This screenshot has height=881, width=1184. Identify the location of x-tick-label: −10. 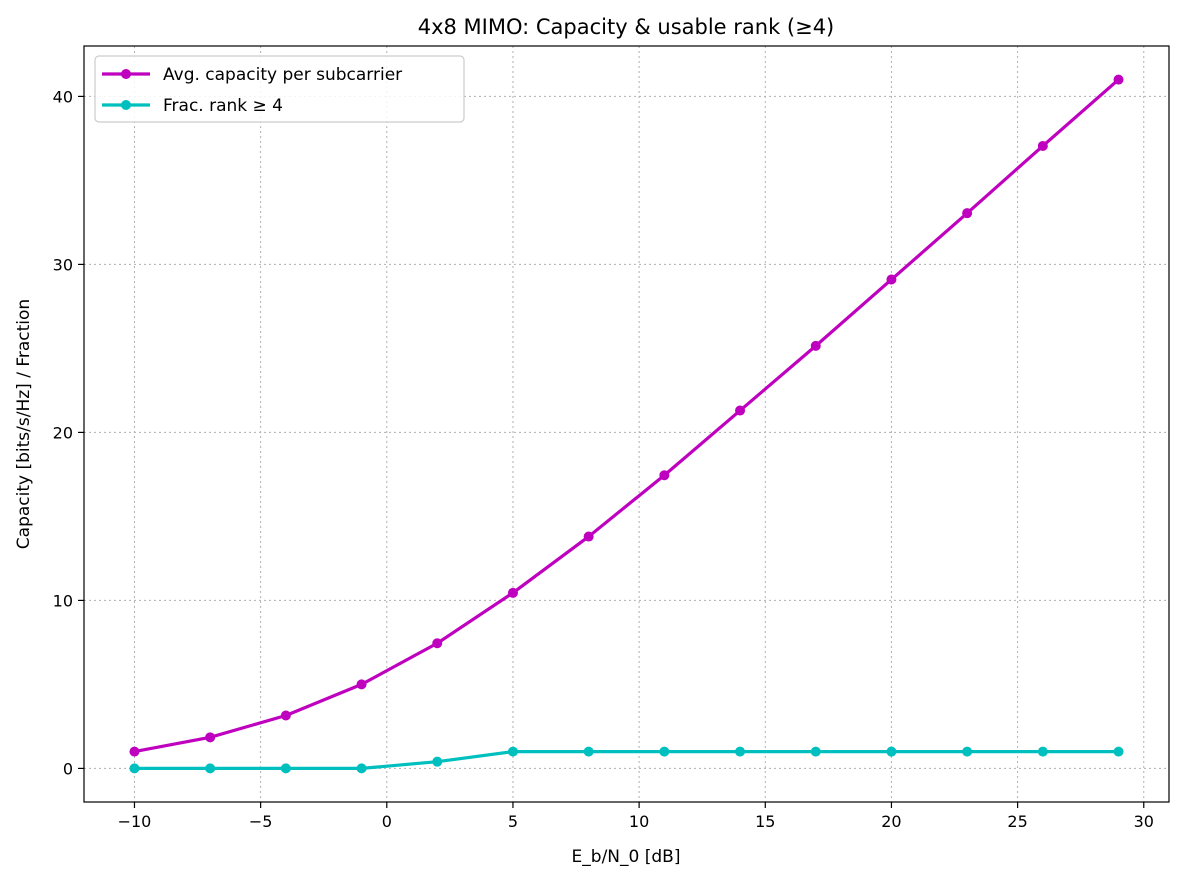
(135, 821).